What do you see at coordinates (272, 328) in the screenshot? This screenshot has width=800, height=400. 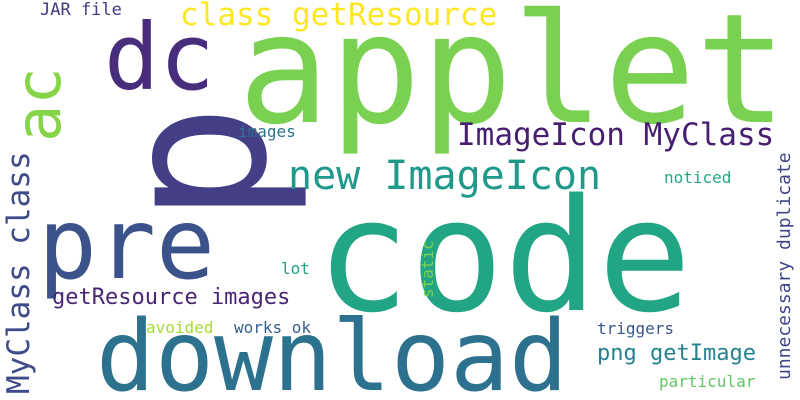 I see `word-works-ok: works ok` at bounding box center [272, 328].